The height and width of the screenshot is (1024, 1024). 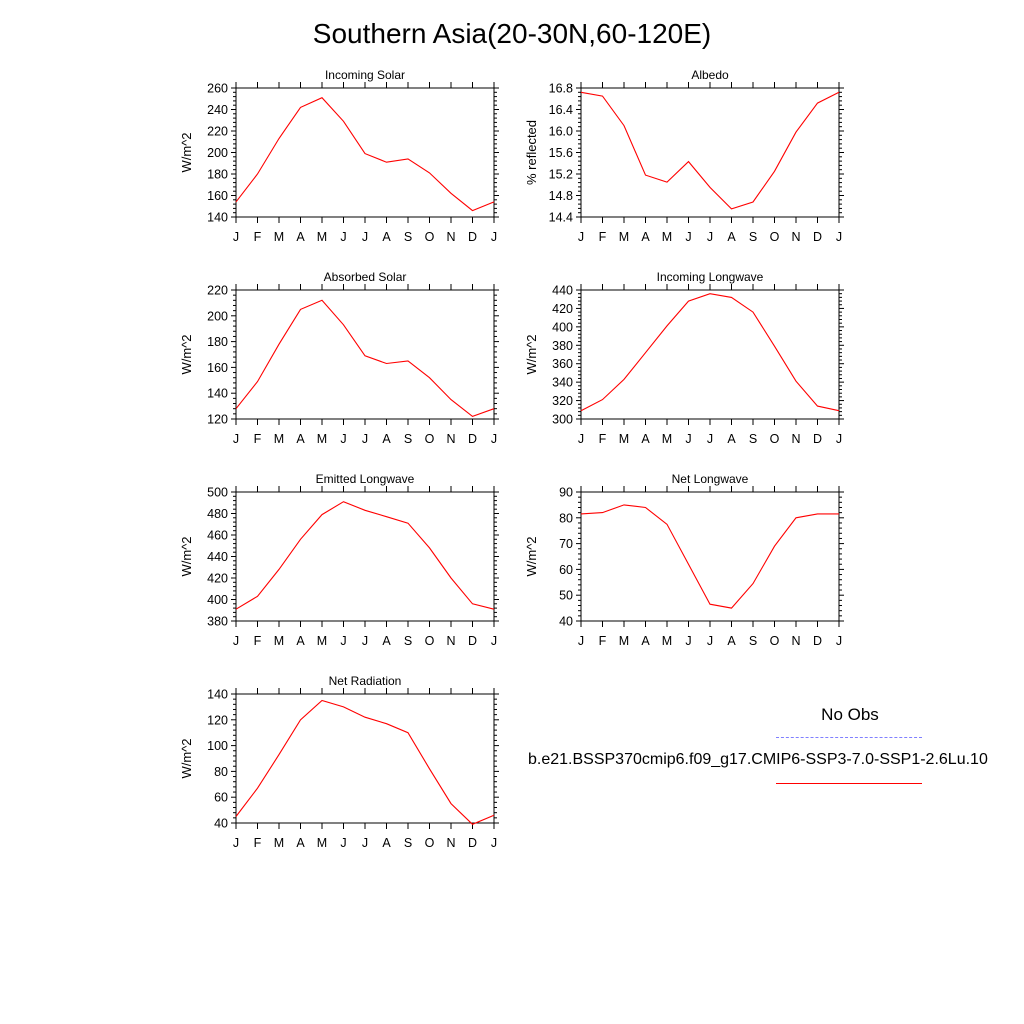 I want to click on panel-title: Incoming Solar, so click(x=365, y=75).